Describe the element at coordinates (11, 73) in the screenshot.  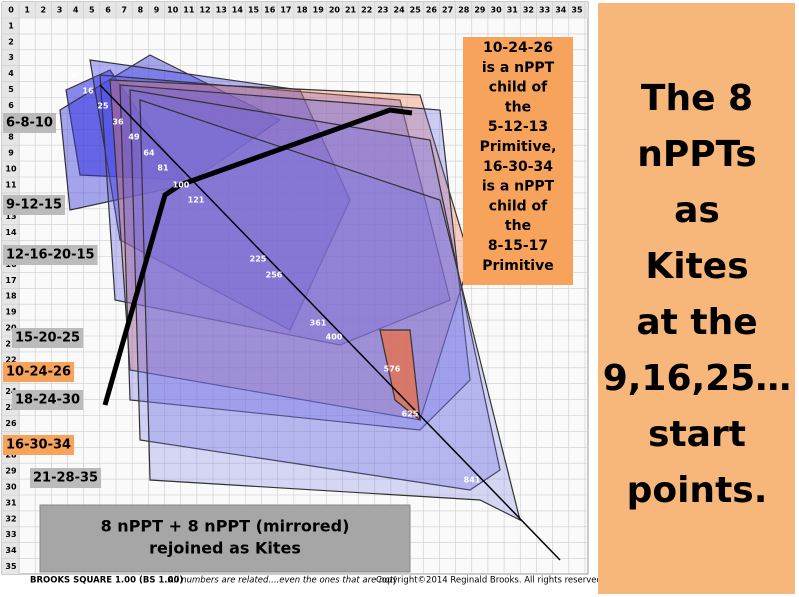
I see `row-header: 4` at that location.